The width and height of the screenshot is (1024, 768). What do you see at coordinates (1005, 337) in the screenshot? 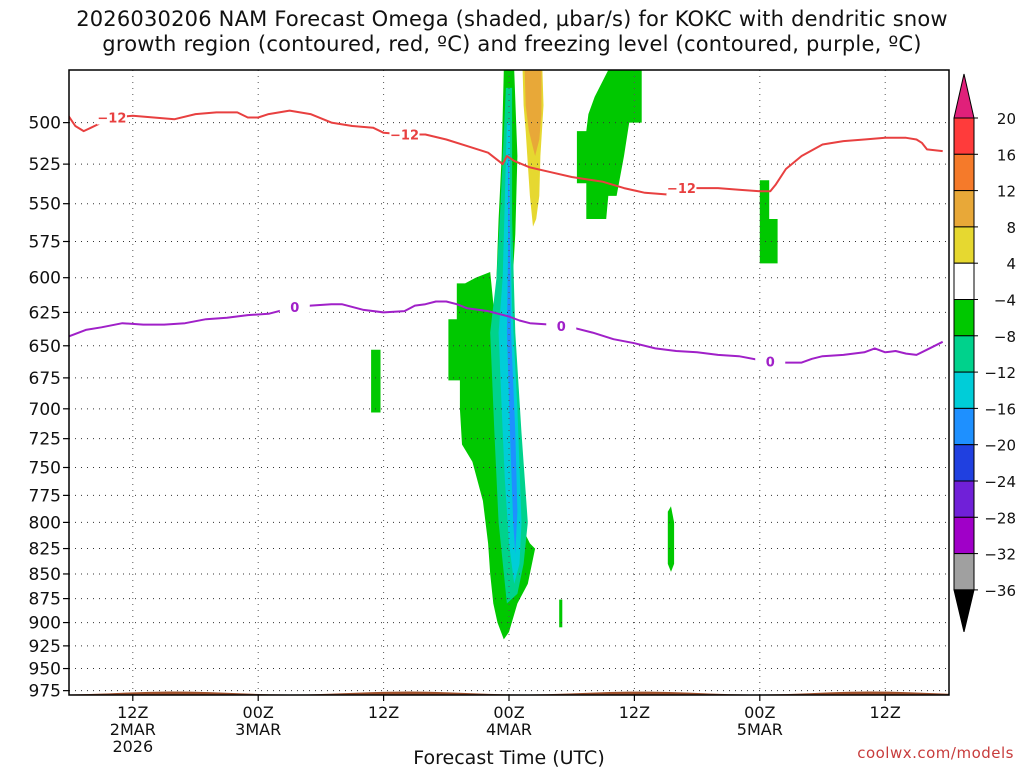
I see `colorbar-label: −8` at bounding box center [1005, 337].